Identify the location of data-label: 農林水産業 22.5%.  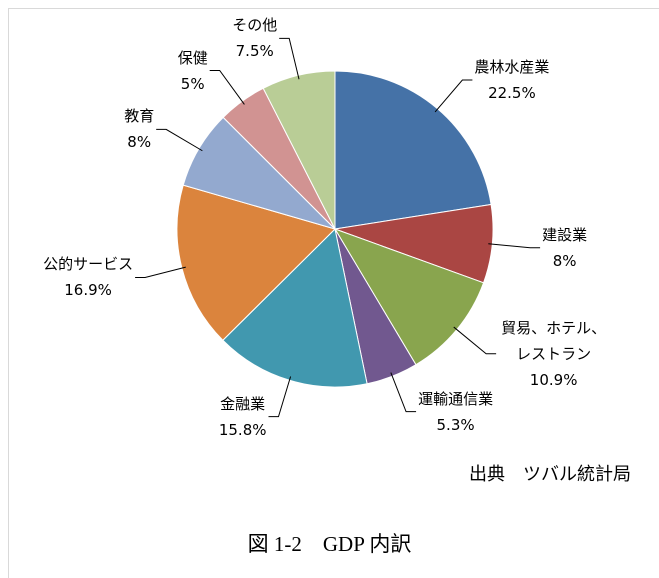
(511, 80).